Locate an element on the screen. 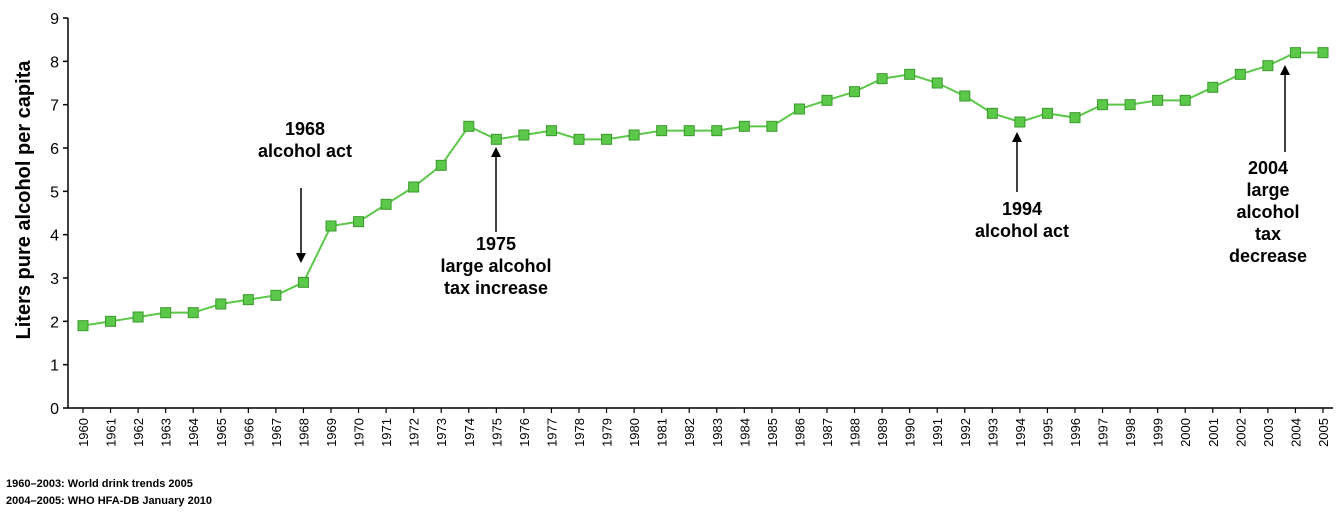 This screenshot has width=1343, height=516. x-tick-label: 1976 is located at coordinates (524, 432).